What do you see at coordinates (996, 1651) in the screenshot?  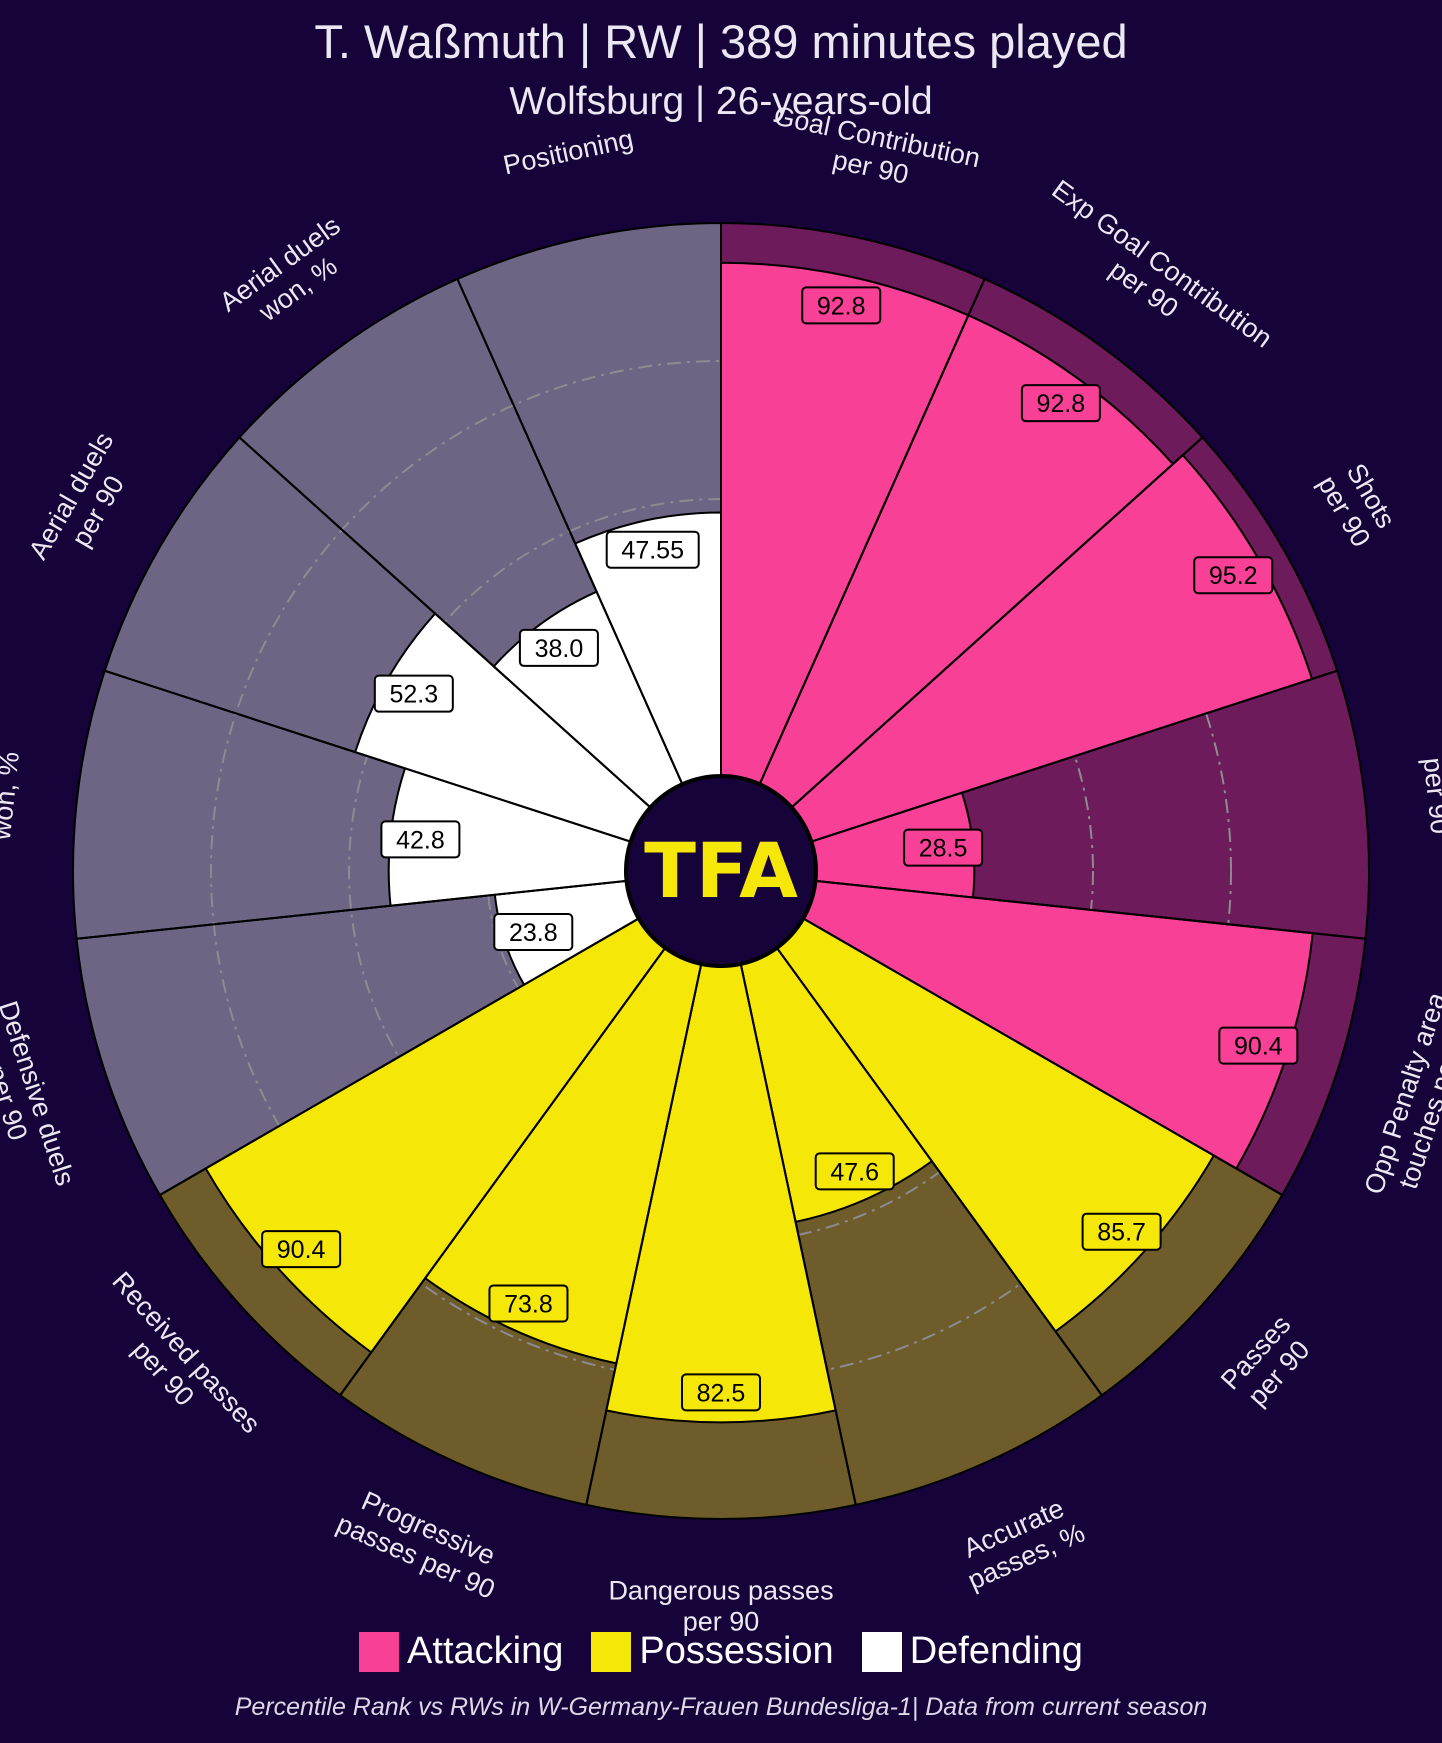 I see `legend-label-defending: Defending` at bounding box center [996, 1651].